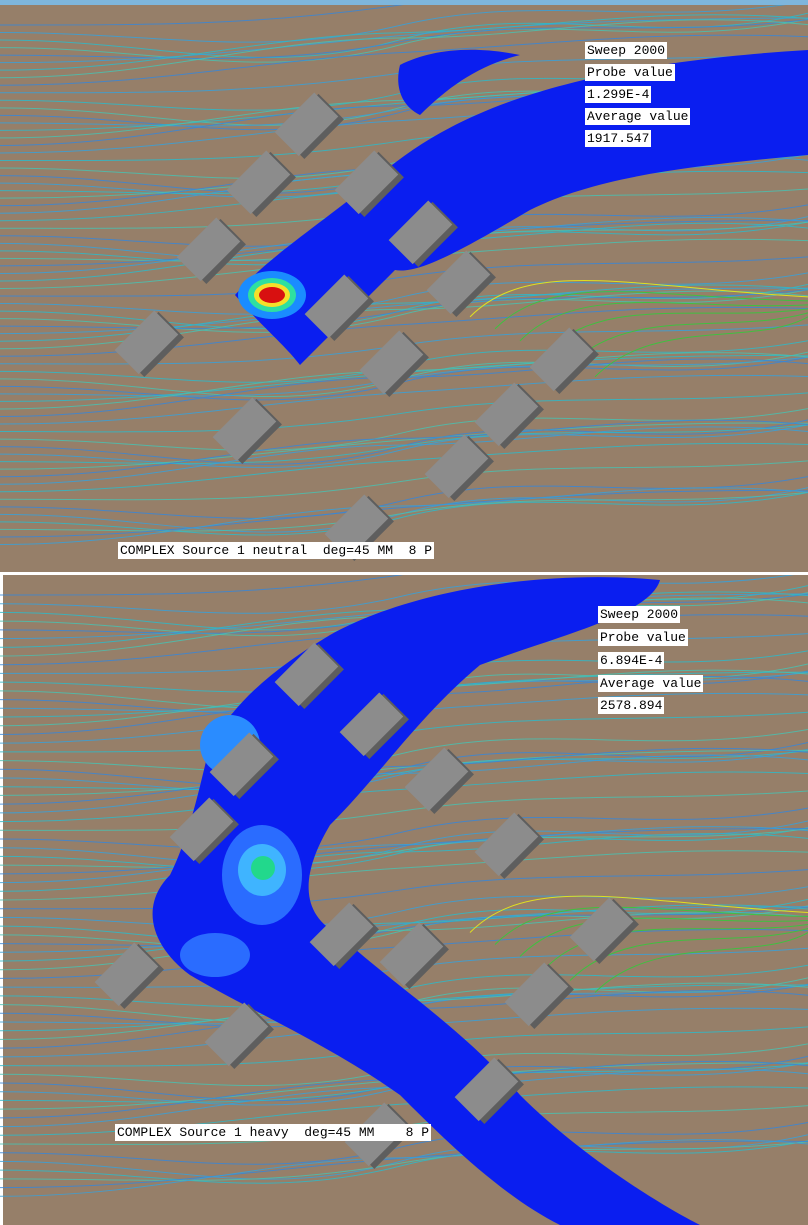 The height and width of the screenshot is (1225, 808). Describe the element at coordinates (626, 50) in the screenshot. I see `sweep-label: Sweep 2000` at that location.